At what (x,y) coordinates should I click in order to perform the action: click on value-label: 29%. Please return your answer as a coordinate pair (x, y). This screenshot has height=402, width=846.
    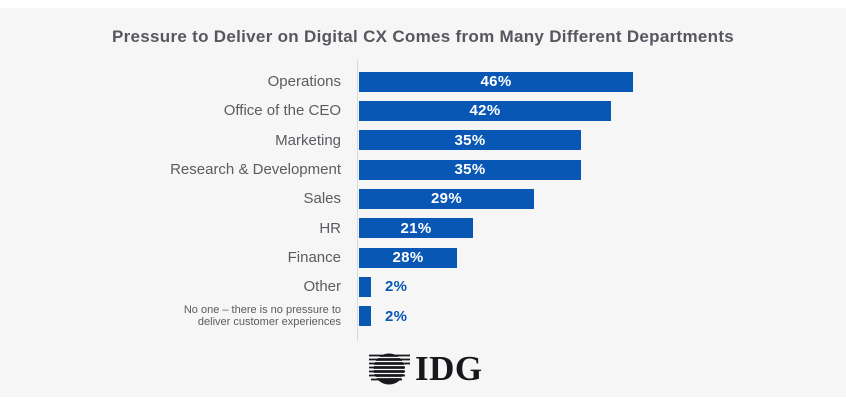
    Looking at the image, I should click on (446, 199).